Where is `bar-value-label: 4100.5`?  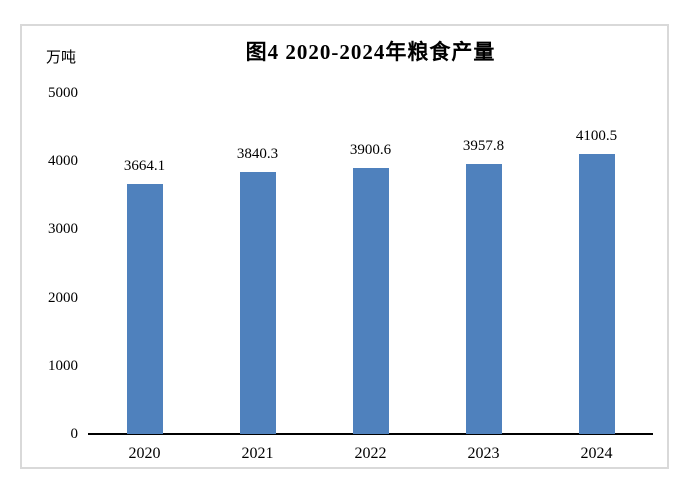 bar-value-label: 4100.5 is located at coordinates (596, 136).